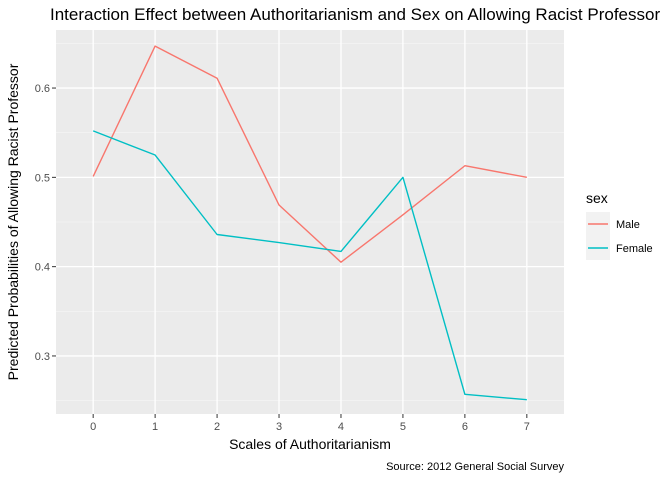 The width and height of the screenshot is (672, 480). I want to click on legend-label: Male, so click(628, 225).